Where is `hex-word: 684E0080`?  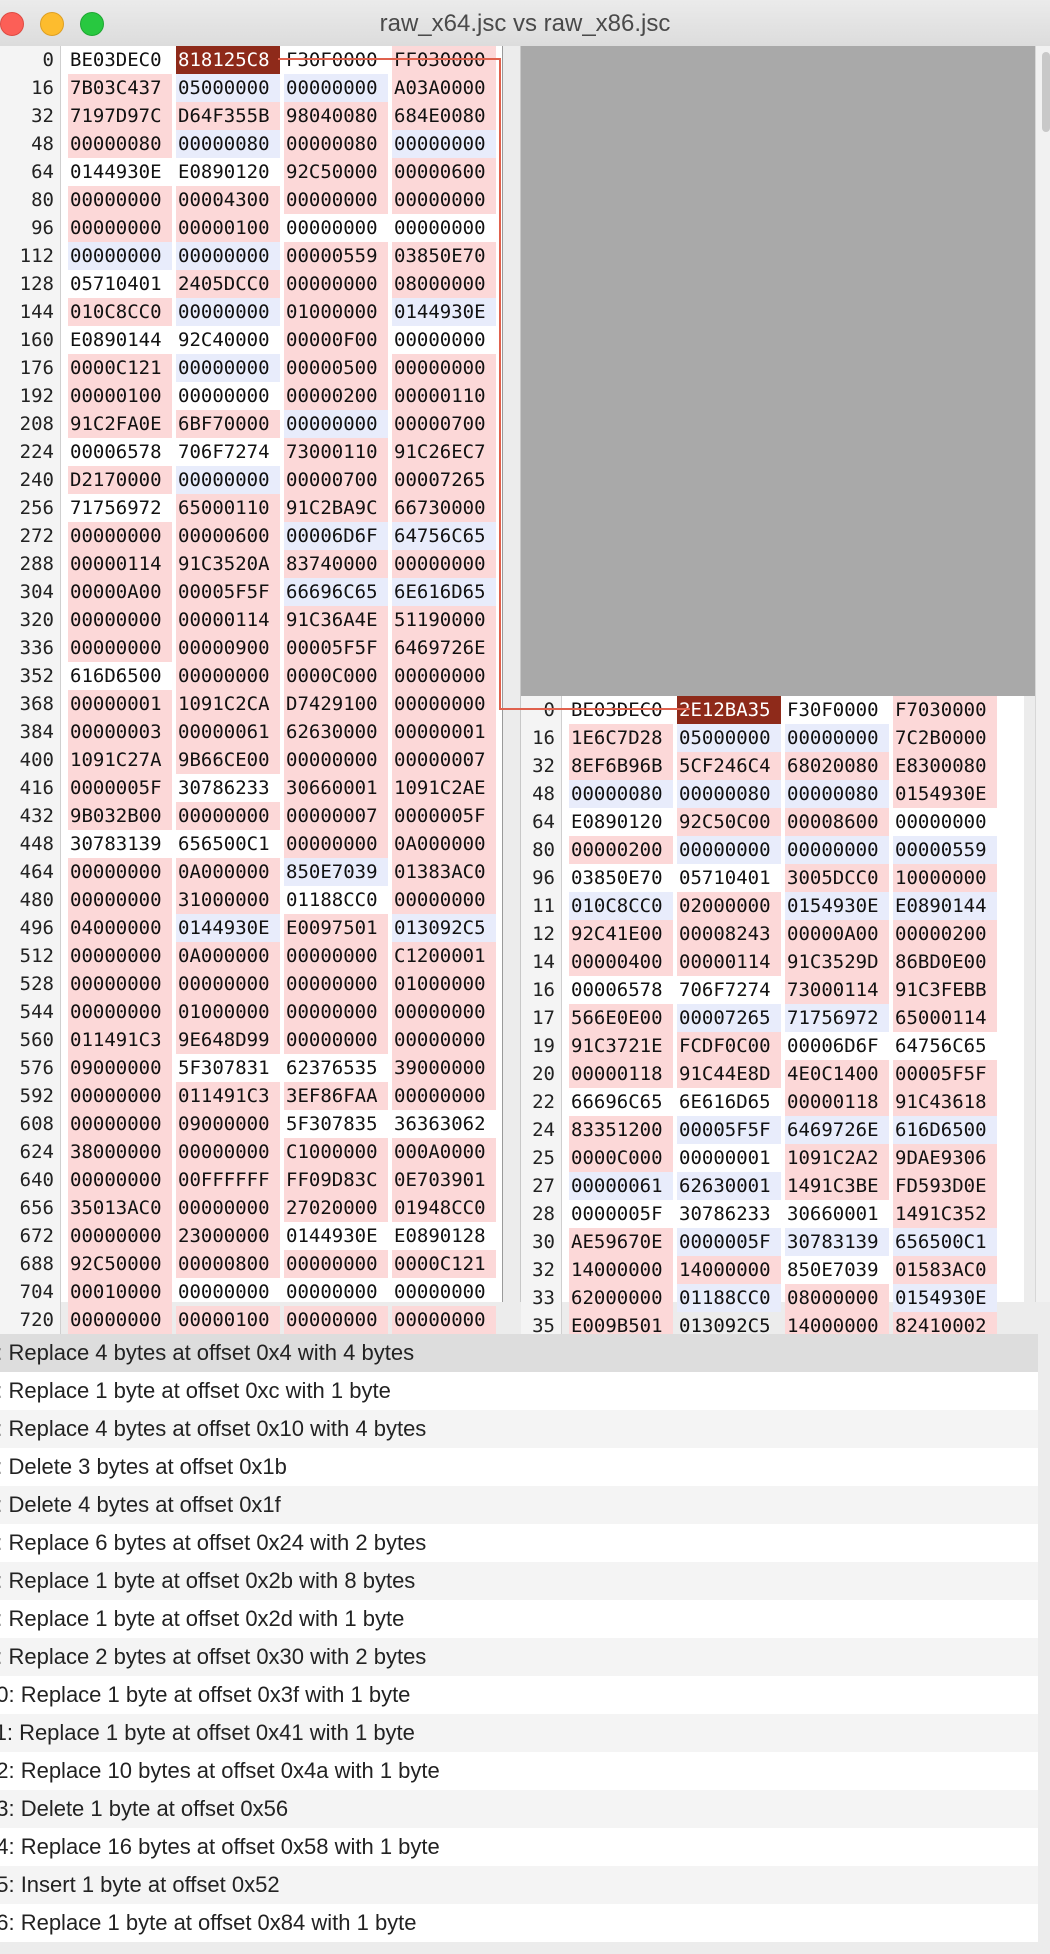 hex-word: 684E0080 is located at coordinates (444, 116).